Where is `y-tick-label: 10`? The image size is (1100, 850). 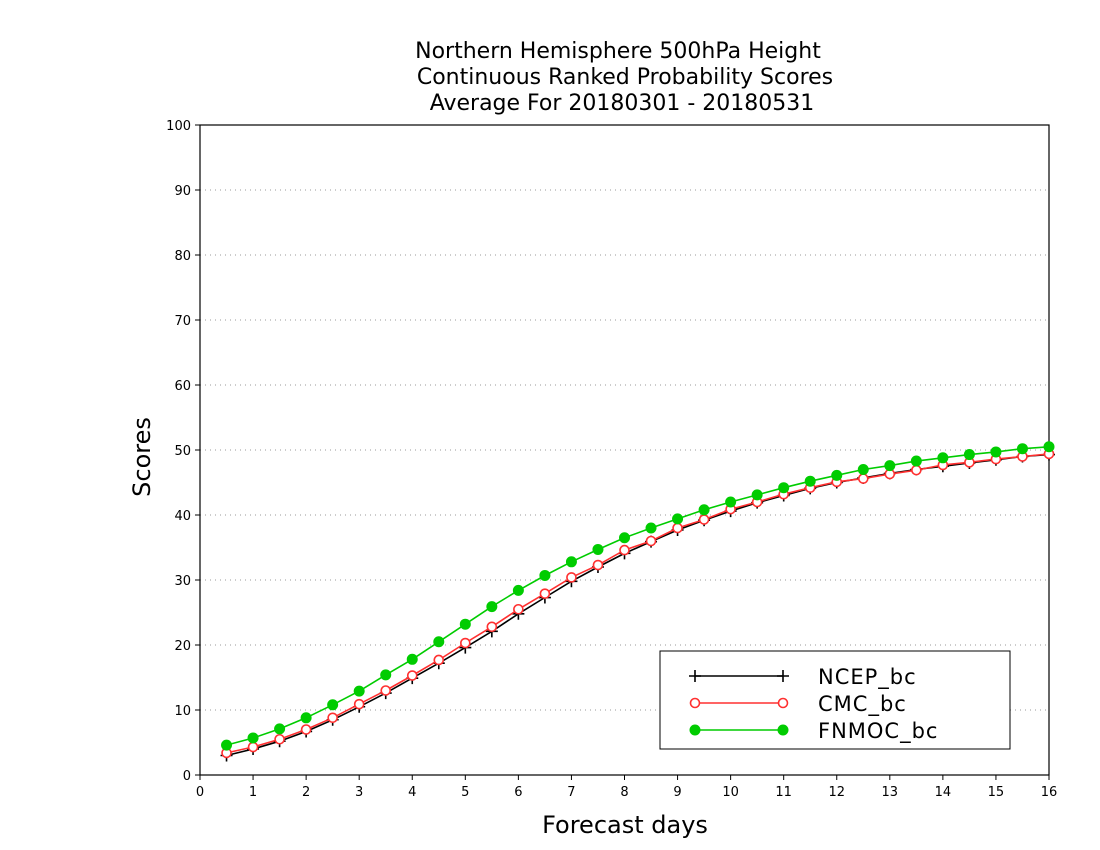
y-tick-label: 10 is located at coordinates (182, 711).